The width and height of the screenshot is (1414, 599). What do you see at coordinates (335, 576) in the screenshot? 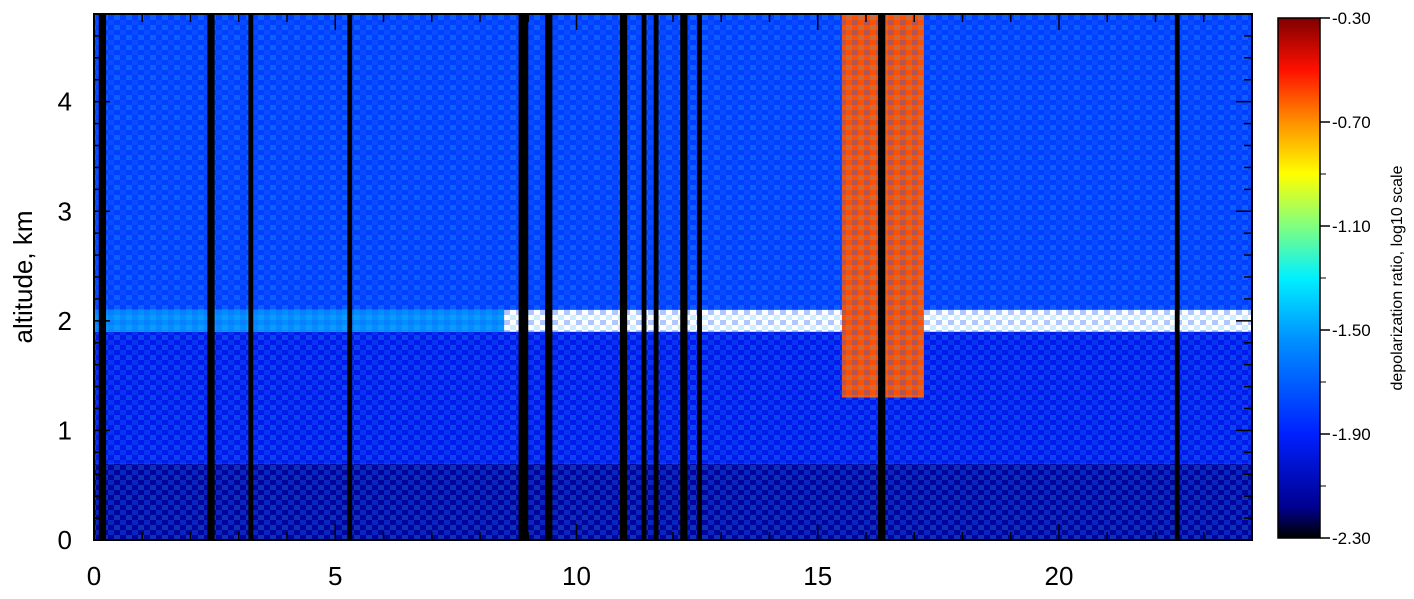
I see `x-tick-label: 5` at bounding box center [335, 576].